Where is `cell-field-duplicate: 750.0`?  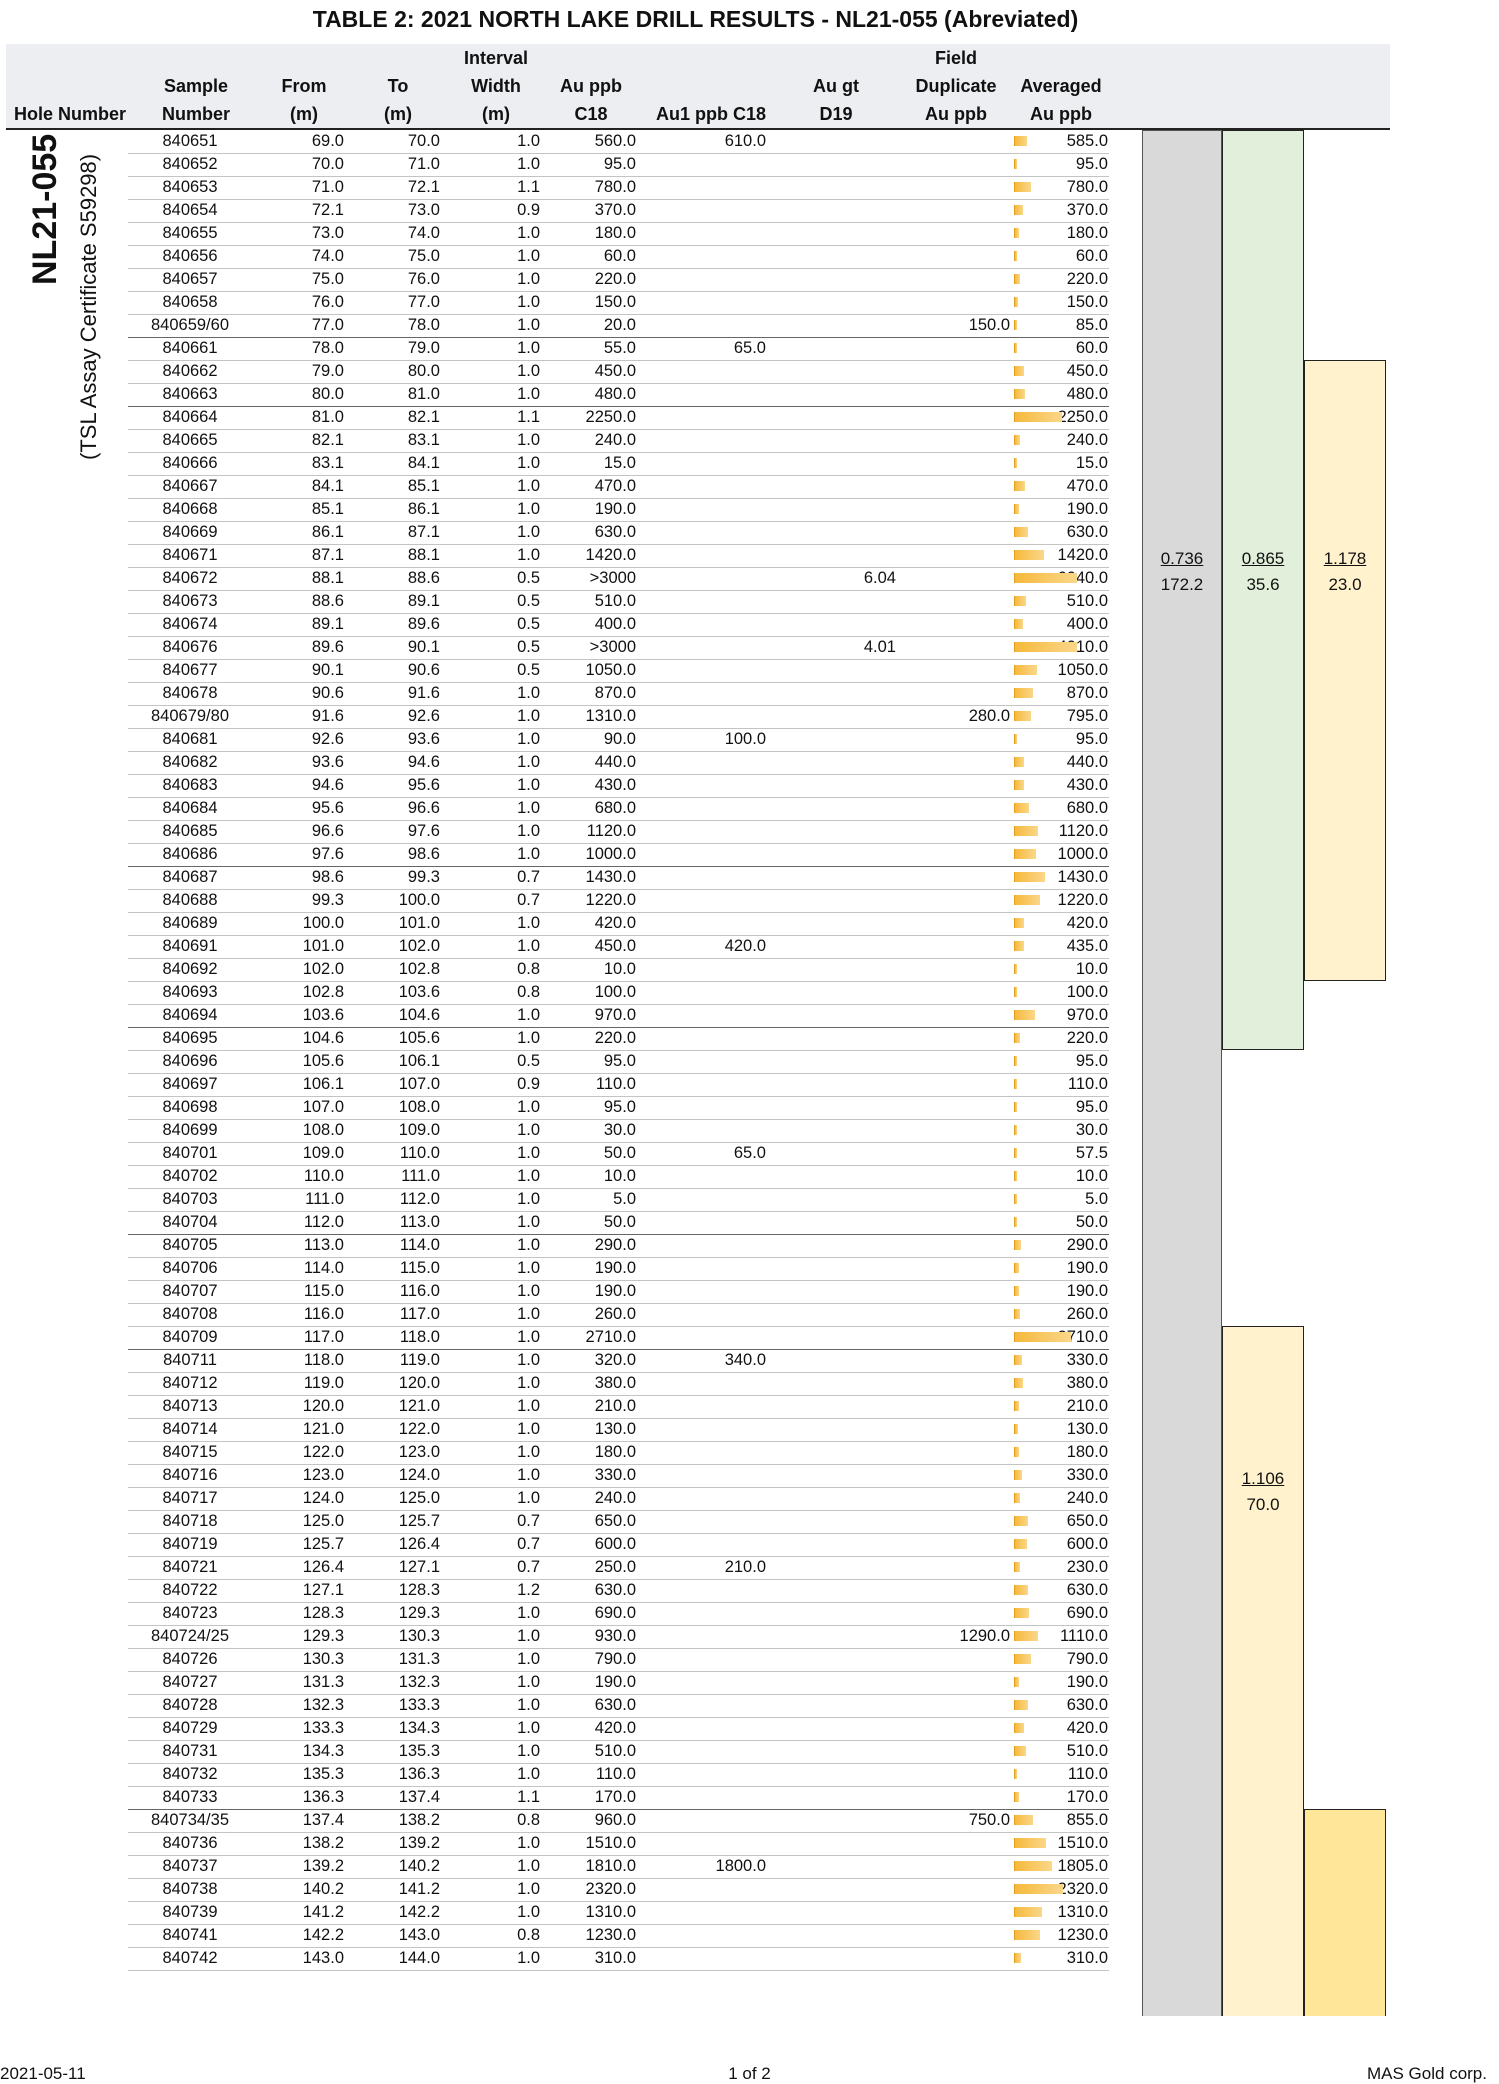 cell-field-duplicate: 750.0 is located at coordinates (989, 1820).